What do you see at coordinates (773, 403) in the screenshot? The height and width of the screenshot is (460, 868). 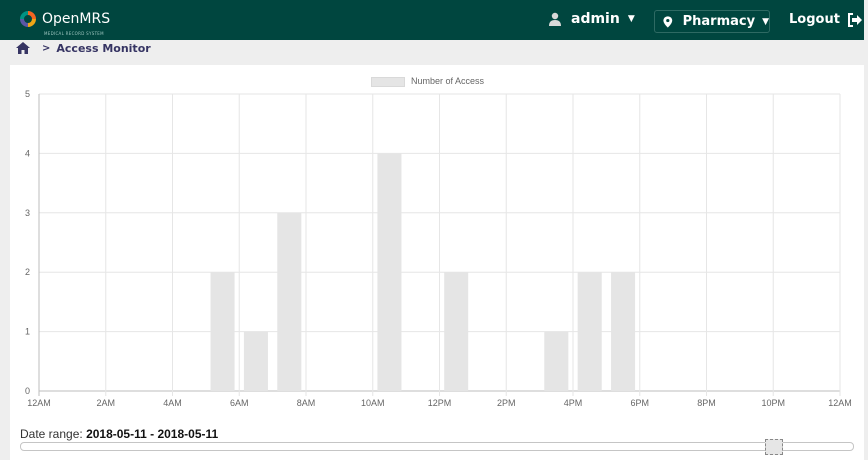 I see `x-tick-label: 10PM` at bounding box center [773, 403].